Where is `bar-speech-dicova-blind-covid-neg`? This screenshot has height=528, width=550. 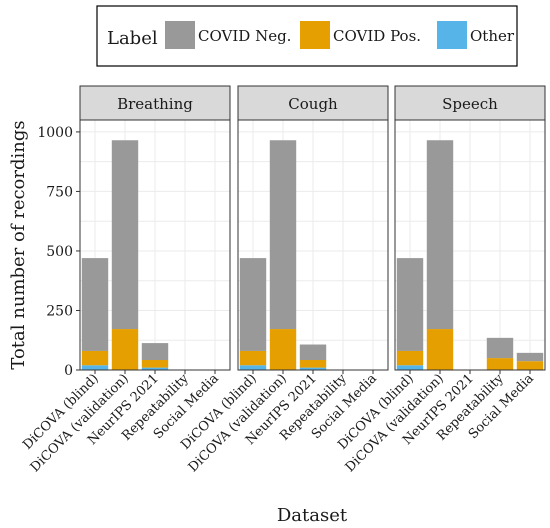
bar-speech-dicova-blind-covid-neg is located at coordinates (410, 304).